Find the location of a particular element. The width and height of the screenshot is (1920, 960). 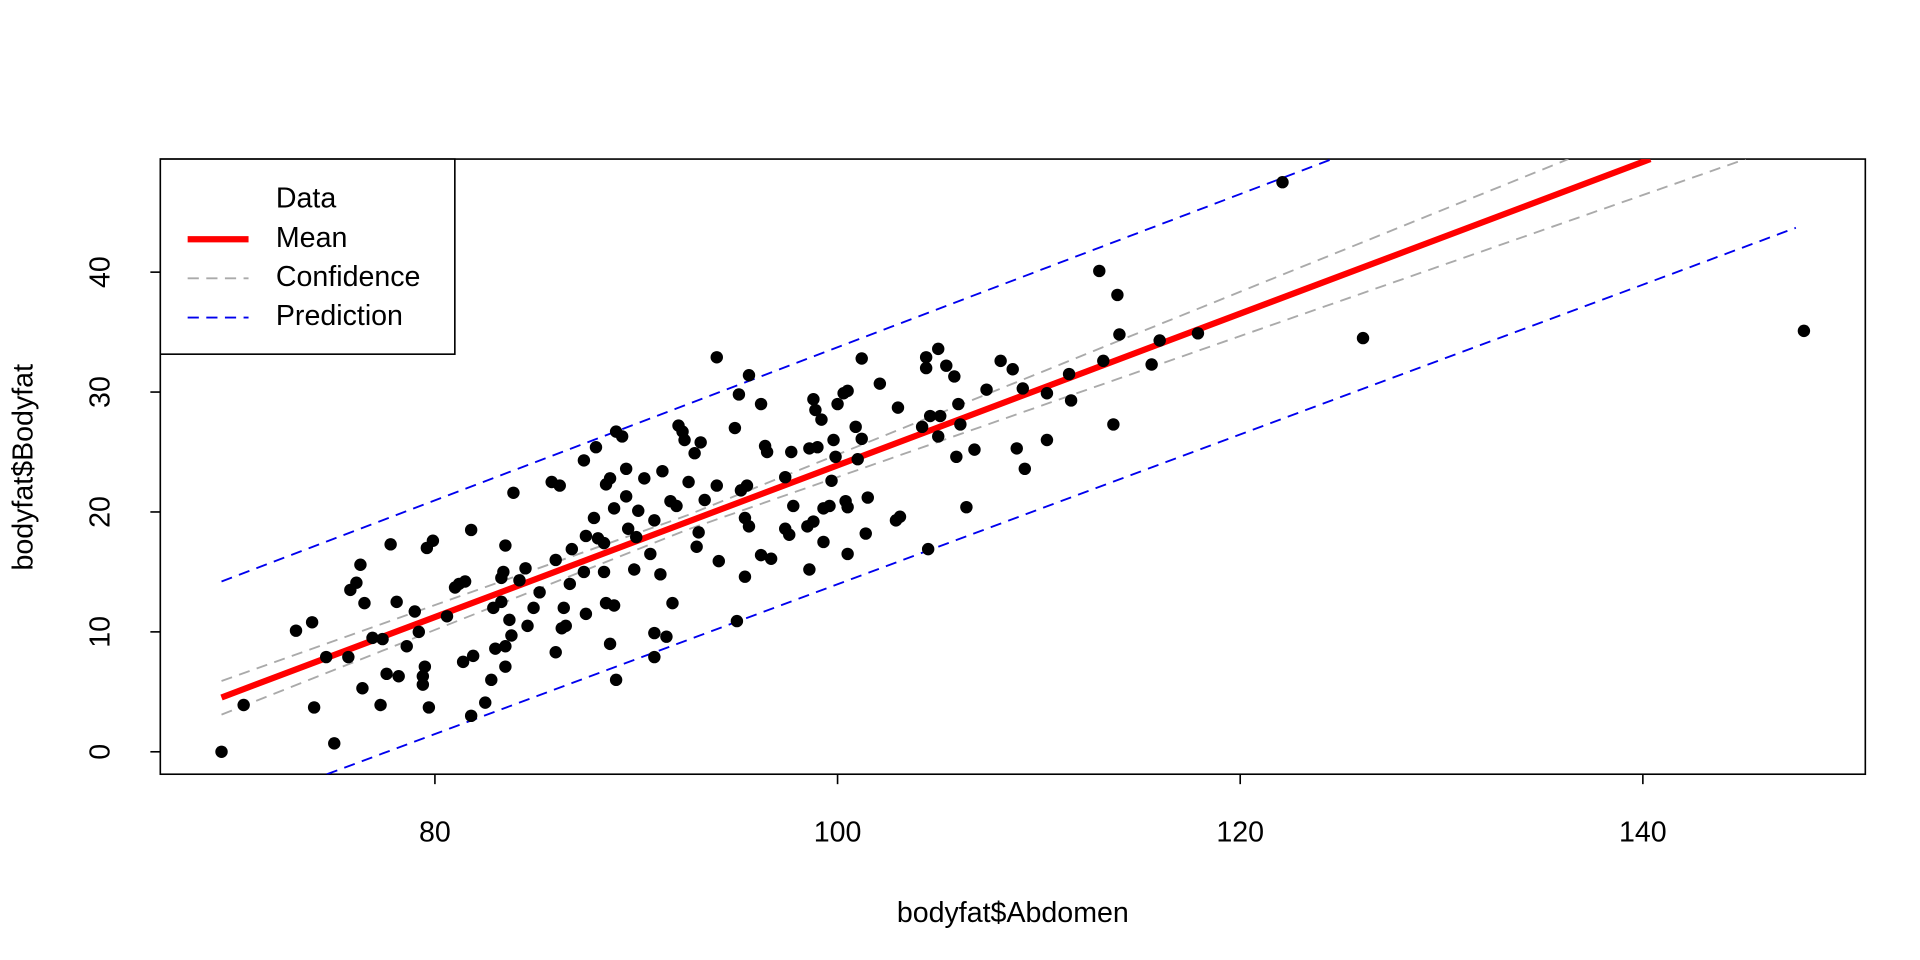

legend-label: Data is located at coordinates (306, 199).